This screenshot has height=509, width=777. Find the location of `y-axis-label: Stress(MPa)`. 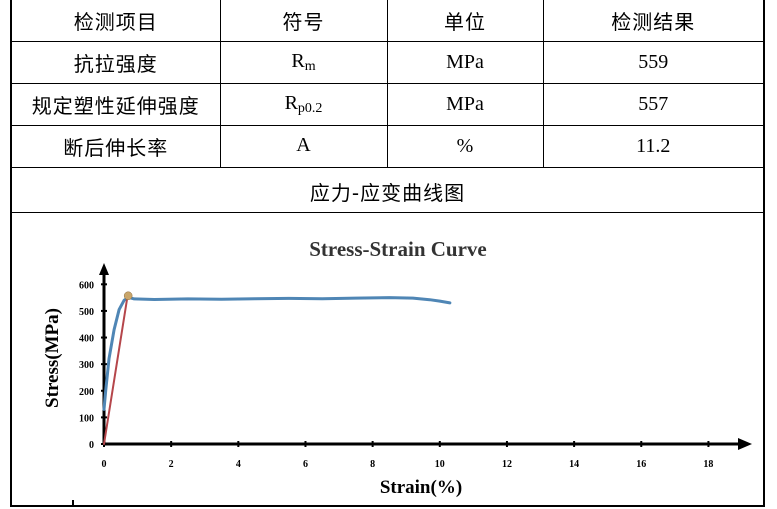

y-axis-label: Stress(MPa) is located at coordinates (52, 358).